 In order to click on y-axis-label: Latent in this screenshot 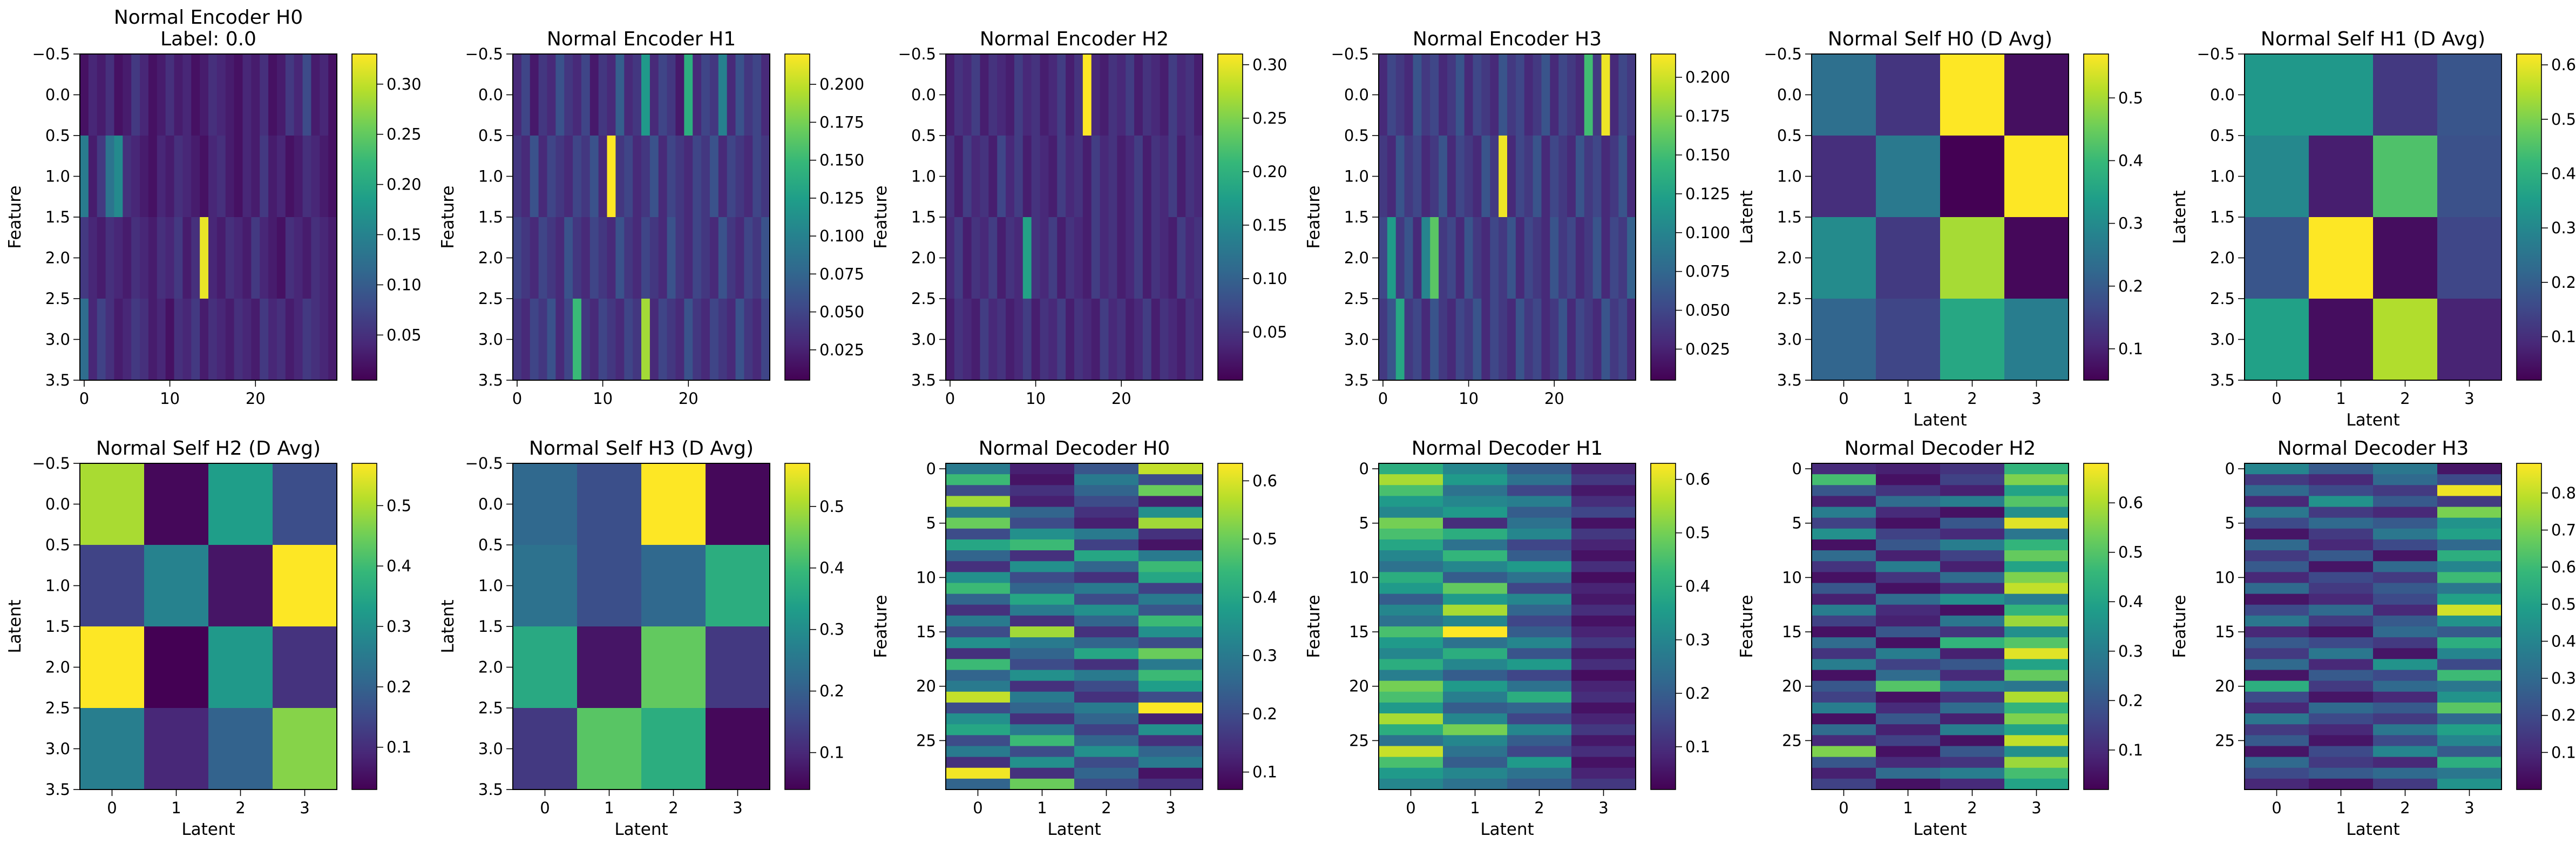, I will do `click(15, 626)`.